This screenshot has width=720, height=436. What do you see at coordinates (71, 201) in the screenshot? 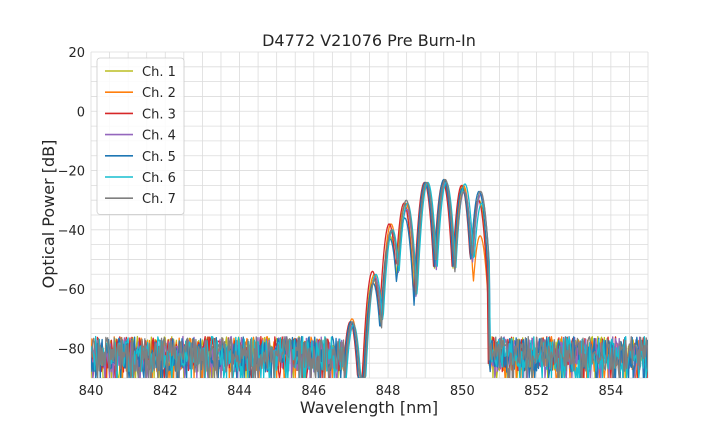
I see `y-axis-ticks: 20 0 −20 −40 −60 −80` at bounding box center [71, 201].